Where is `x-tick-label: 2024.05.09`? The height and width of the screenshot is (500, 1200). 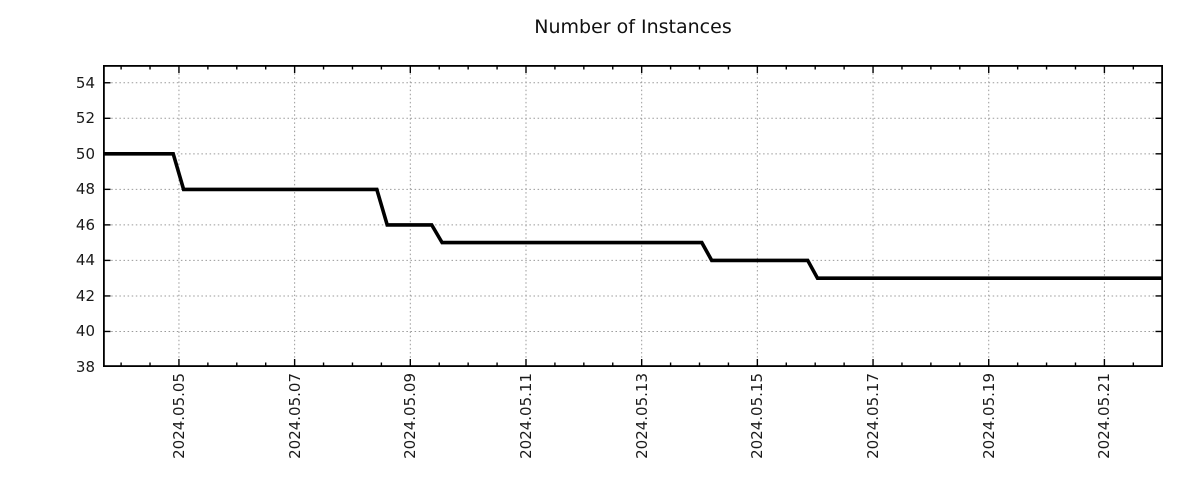 x-tick-label: 2024.05.09 is located at coordinates (410, 416).